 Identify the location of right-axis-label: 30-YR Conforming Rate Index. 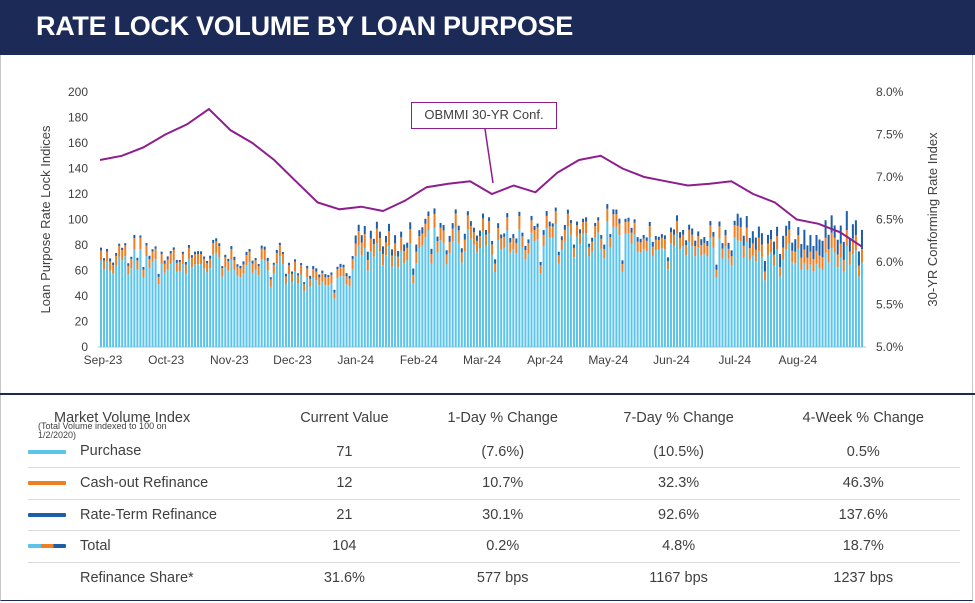
(932, 219).